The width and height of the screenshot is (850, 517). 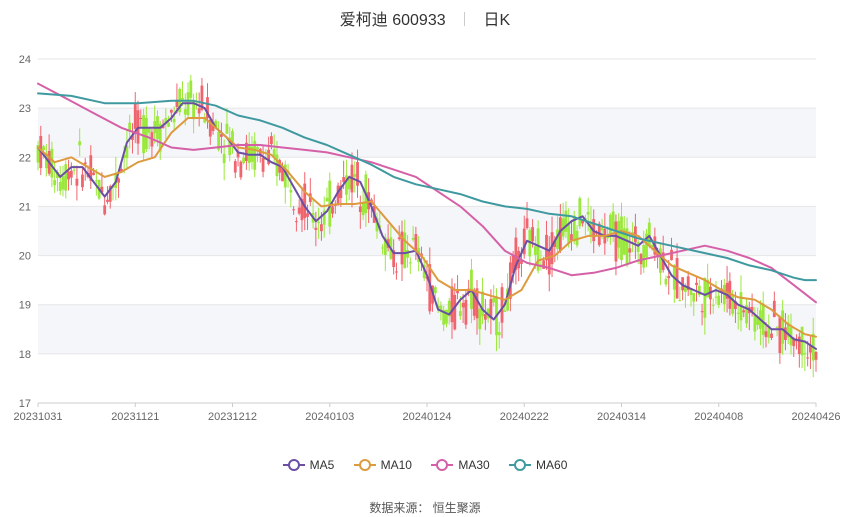 I want to click on x-tick-label: 20240124, so click(x=427, y=417).